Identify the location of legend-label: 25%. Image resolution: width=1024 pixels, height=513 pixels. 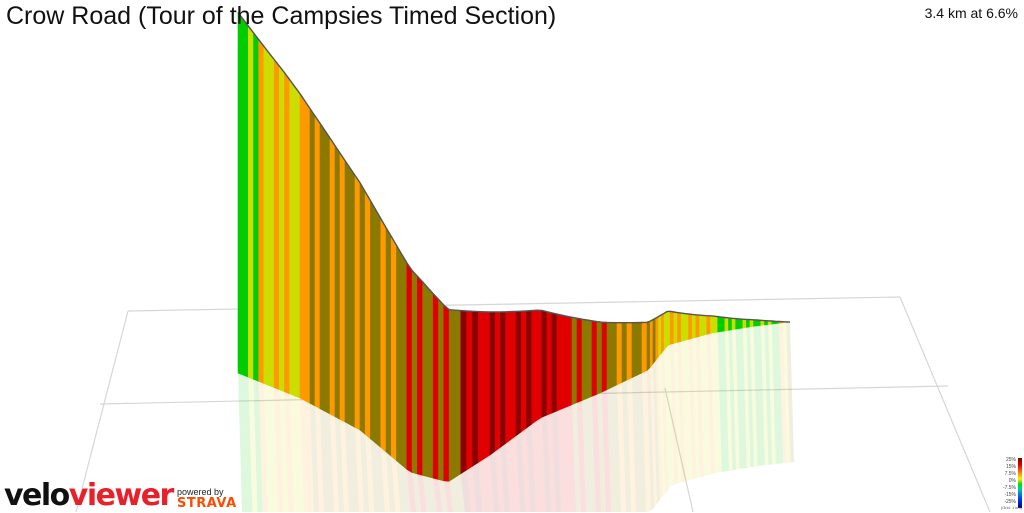
(1010, 460).